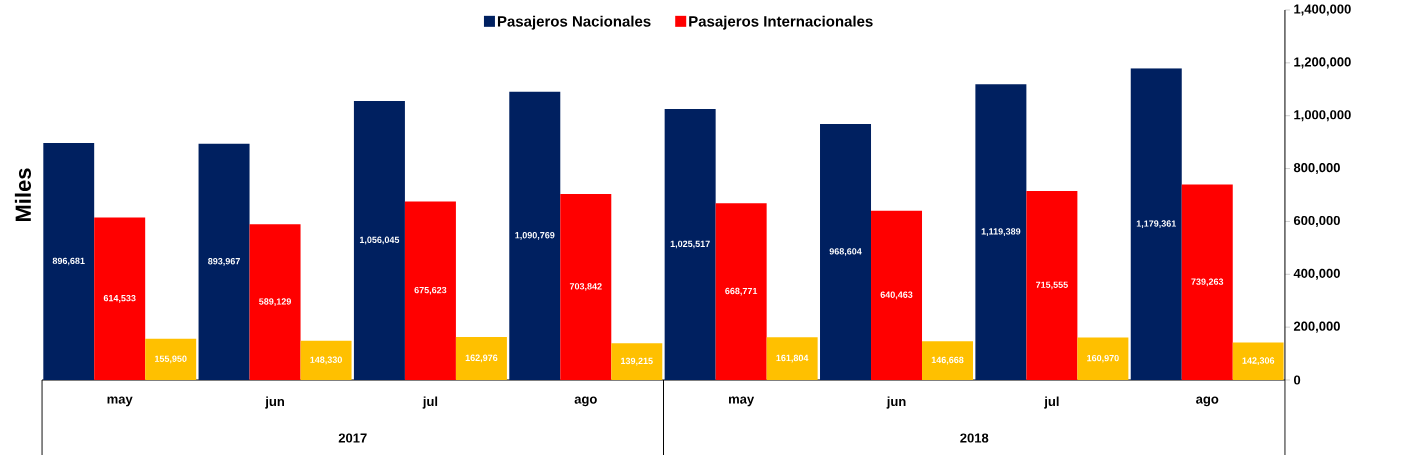 This screenshot has width=1406, height=456. I want to click on y-tick-label: 1,200,000, so click(1322, 63).